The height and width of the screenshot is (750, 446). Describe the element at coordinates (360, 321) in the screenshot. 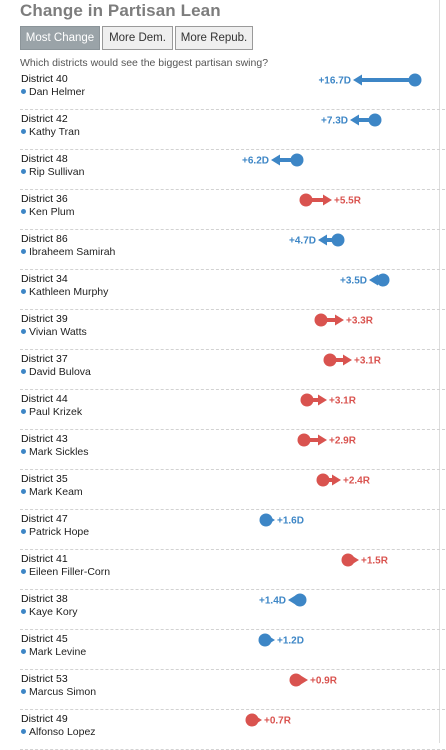

I see `swing-value-label: +3.3R` at that location.